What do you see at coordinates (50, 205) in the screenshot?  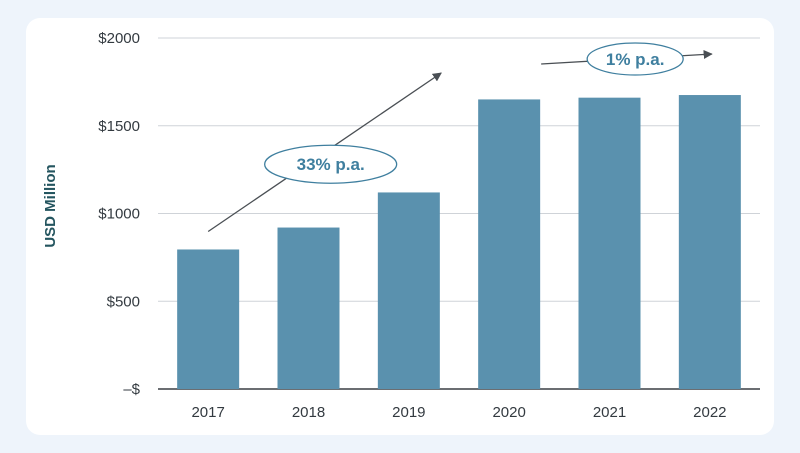 I see `y-axis-label: USD Million` at bounding box center [50, 205].